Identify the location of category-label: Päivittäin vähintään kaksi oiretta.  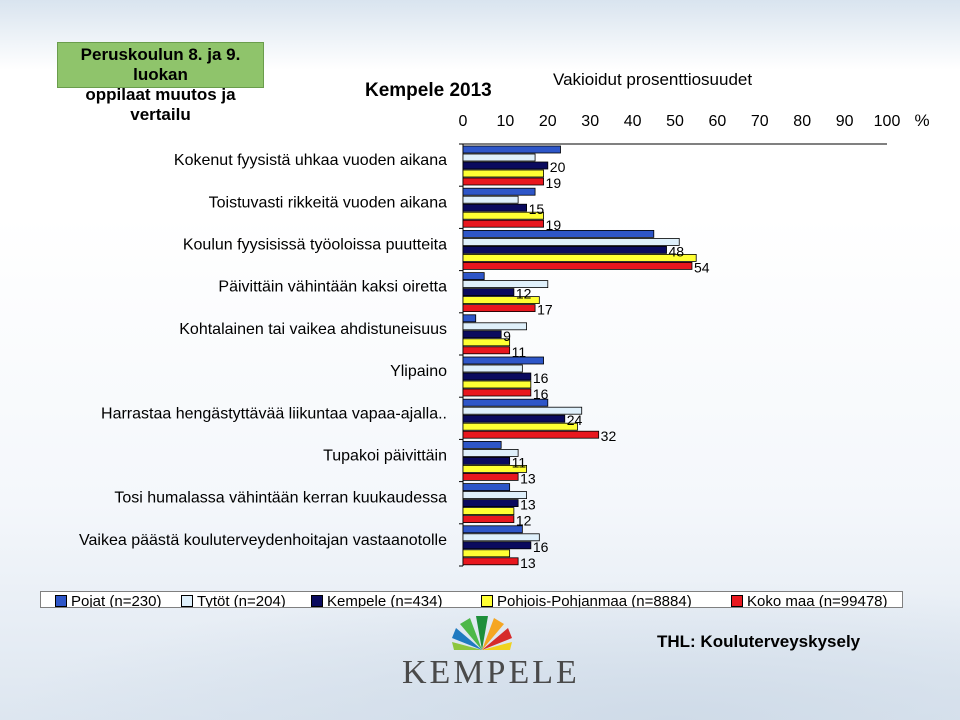
(332, 287).